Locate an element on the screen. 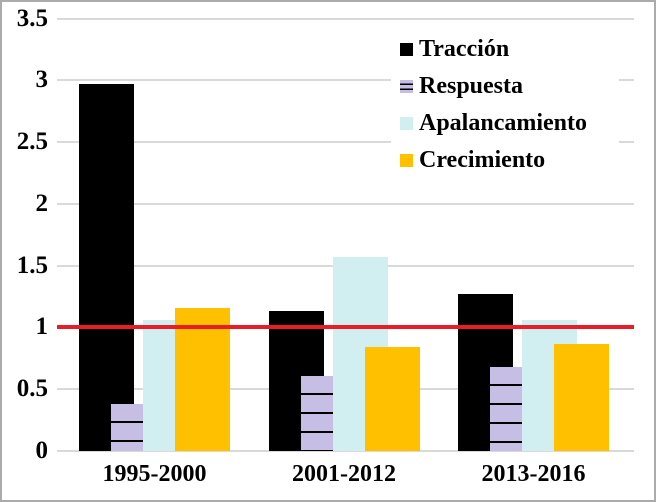 This screenshot has width=656, height=502. bar-crecimiento-2013-2016 is located at coordinates (581, 397).